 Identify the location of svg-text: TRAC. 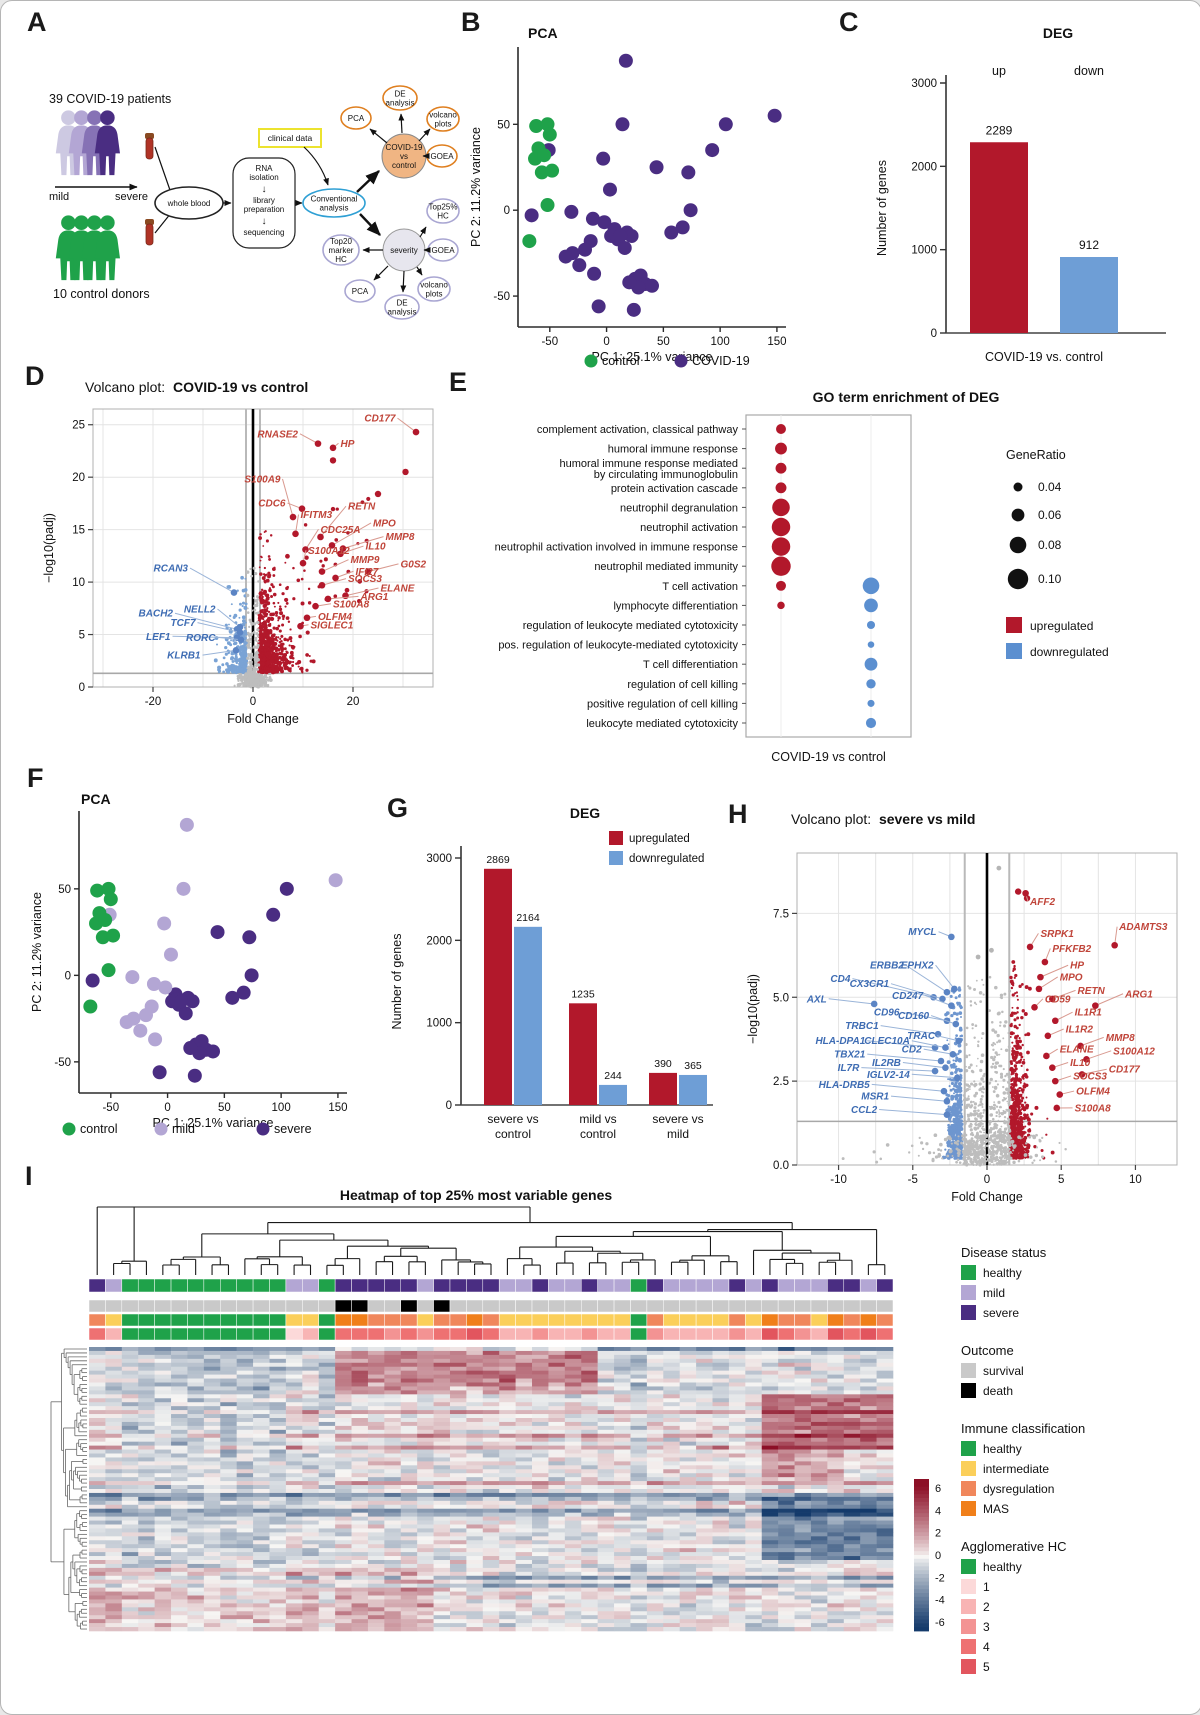
(921, 1036).